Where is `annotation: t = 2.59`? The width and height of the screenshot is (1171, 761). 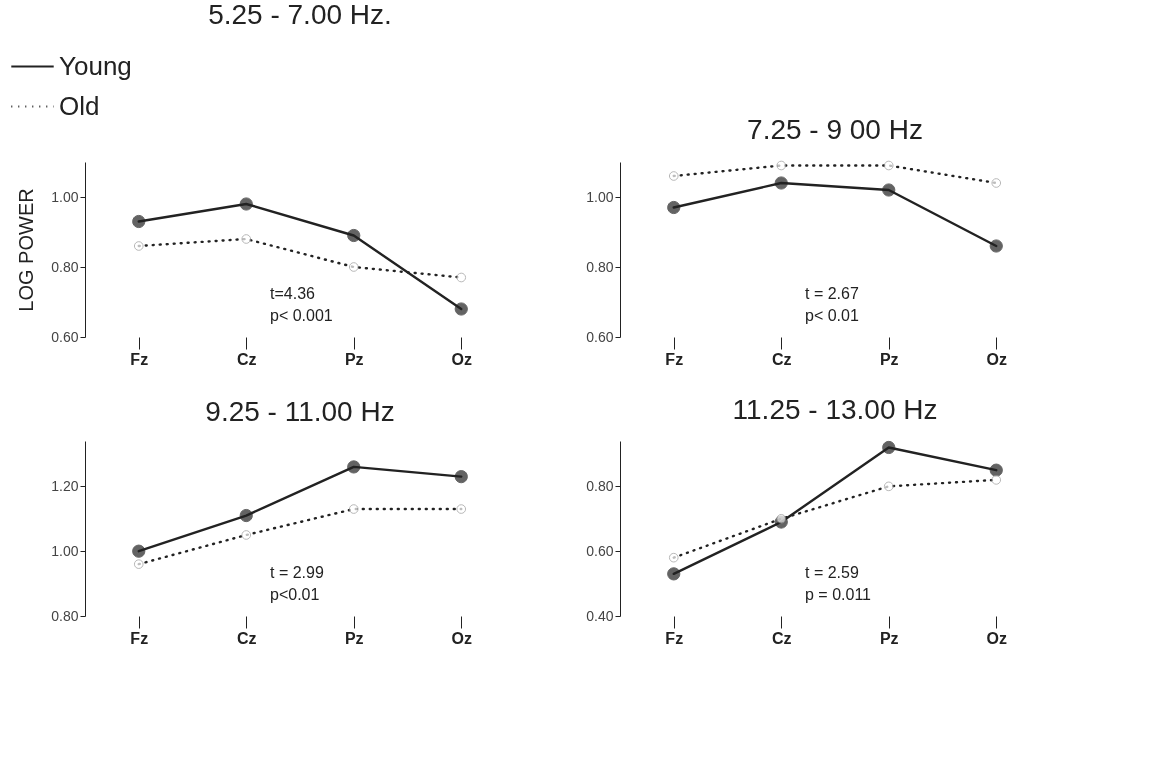
annotation: t = 2.59 is located at coordinates (832, 572).